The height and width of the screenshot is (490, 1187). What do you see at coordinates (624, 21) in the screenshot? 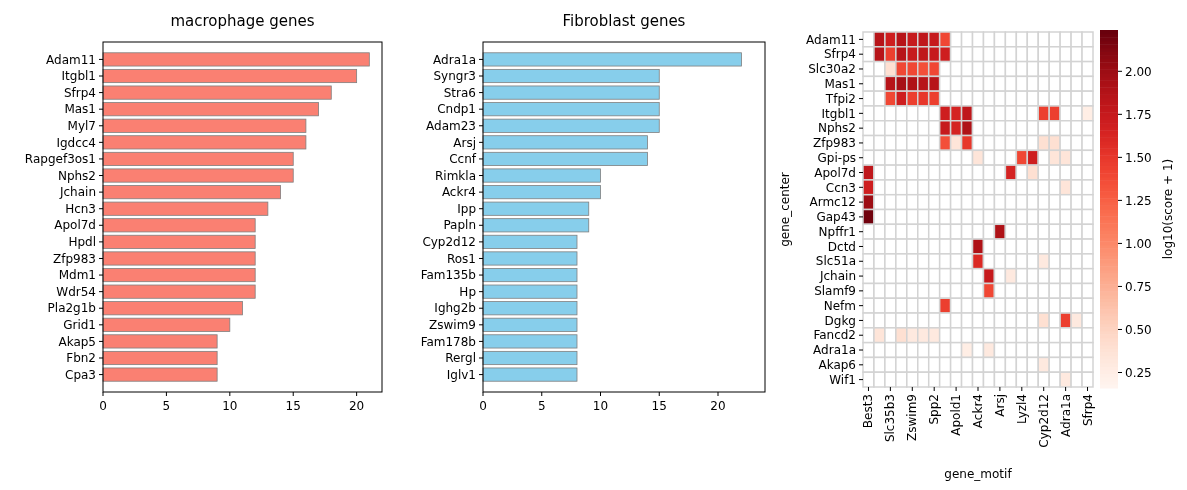
I see `chart-title: Fibroblast genes` at bounding box center [624, 21].